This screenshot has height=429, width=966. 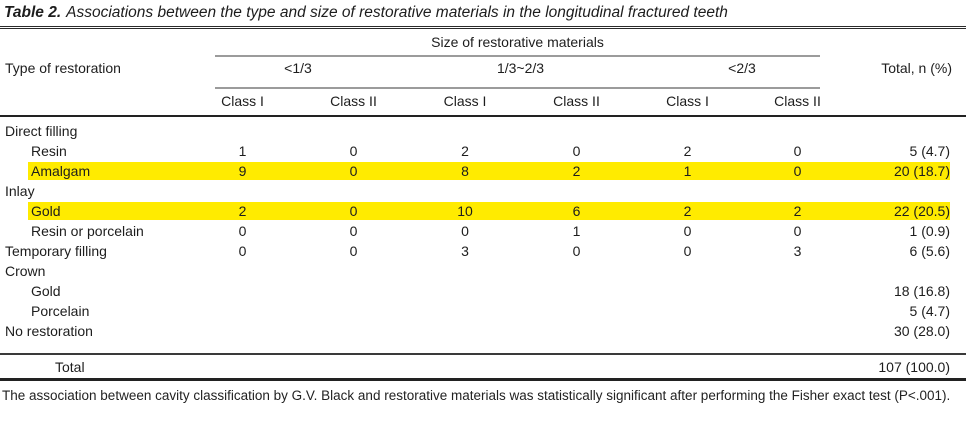 I want to click on table-row: No restoration 30 (28.0), so click(x=483, y=331).